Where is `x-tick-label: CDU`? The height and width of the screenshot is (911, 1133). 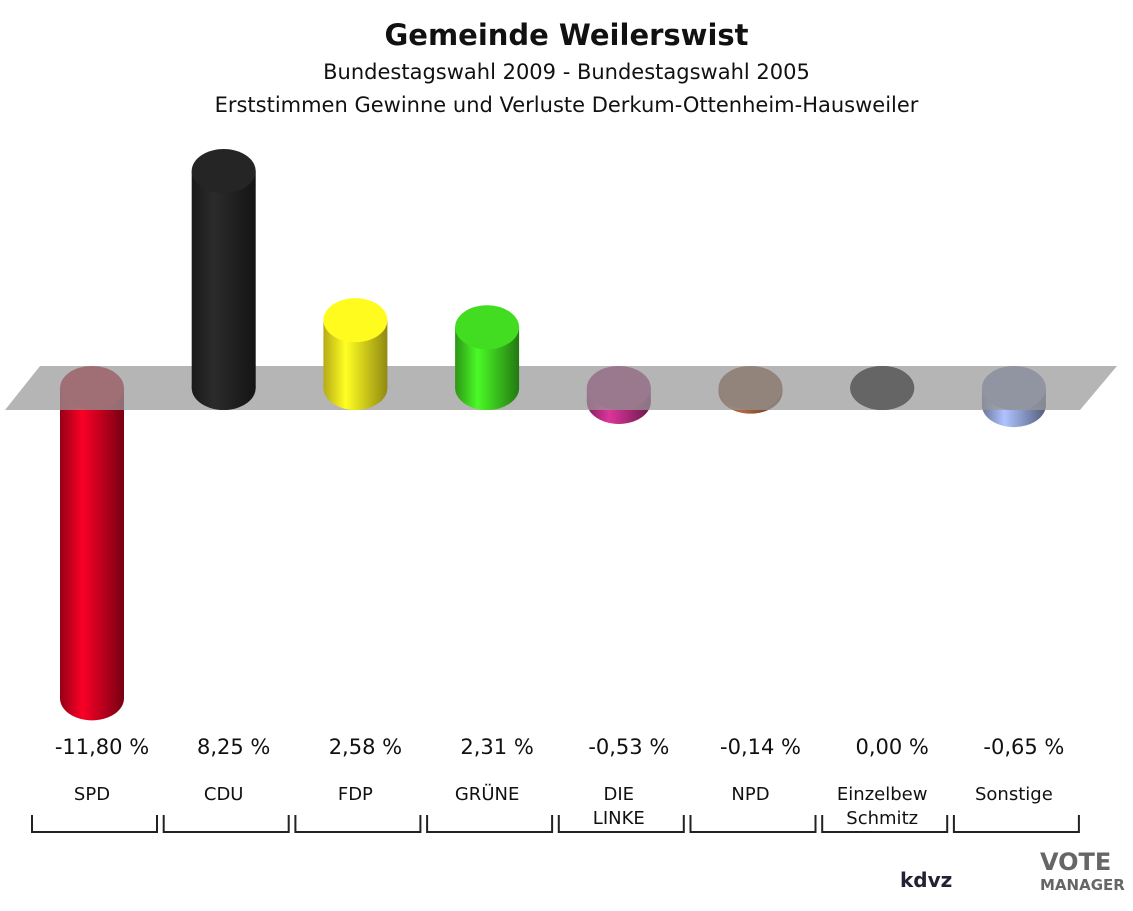 x-tick-label: CDU is located at coordinates (223, 794).